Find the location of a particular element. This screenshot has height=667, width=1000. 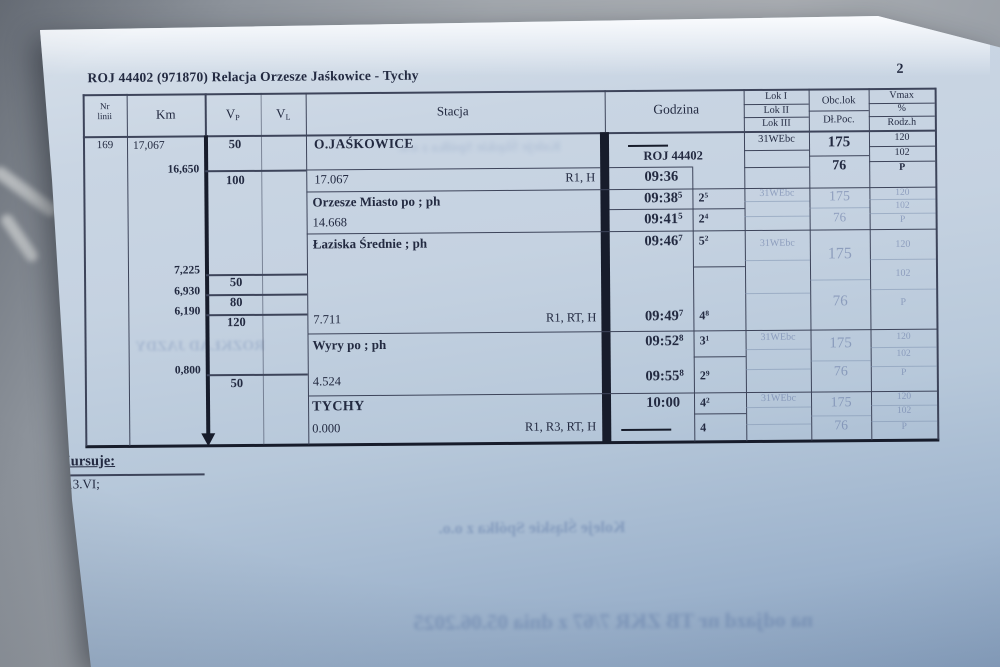

time-cell: 09:415 is located at coordinates (663, 219).